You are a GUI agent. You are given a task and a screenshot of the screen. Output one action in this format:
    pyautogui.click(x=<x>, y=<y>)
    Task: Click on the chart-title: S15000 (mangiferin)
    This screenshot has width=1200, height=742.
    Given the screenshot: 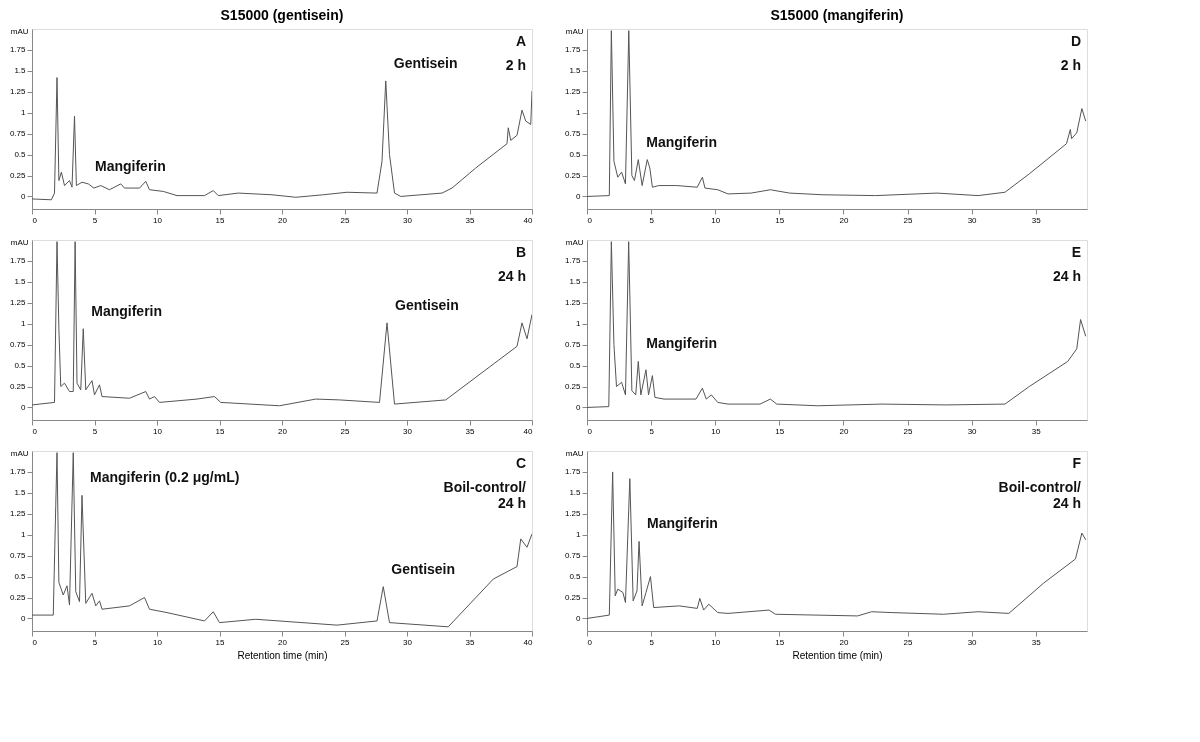 What is the action you would take?
    pyautogui.click(x=837, y=15)
    